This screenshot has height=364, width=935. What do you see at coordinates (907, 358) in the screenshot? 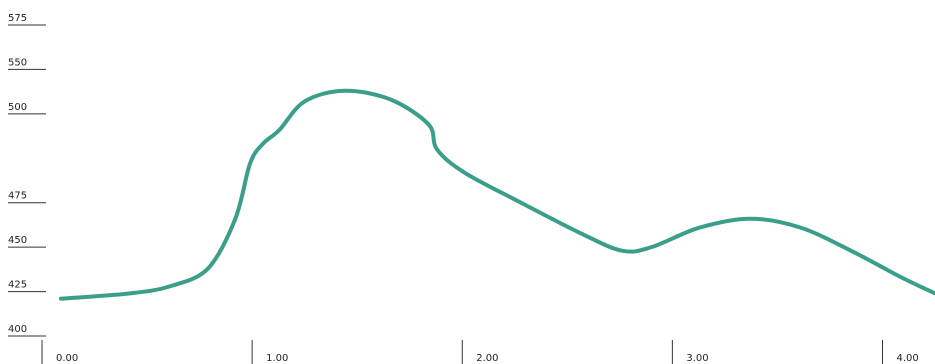
I see `x-tick-label: 4.00` at bounding box center [907, 358].